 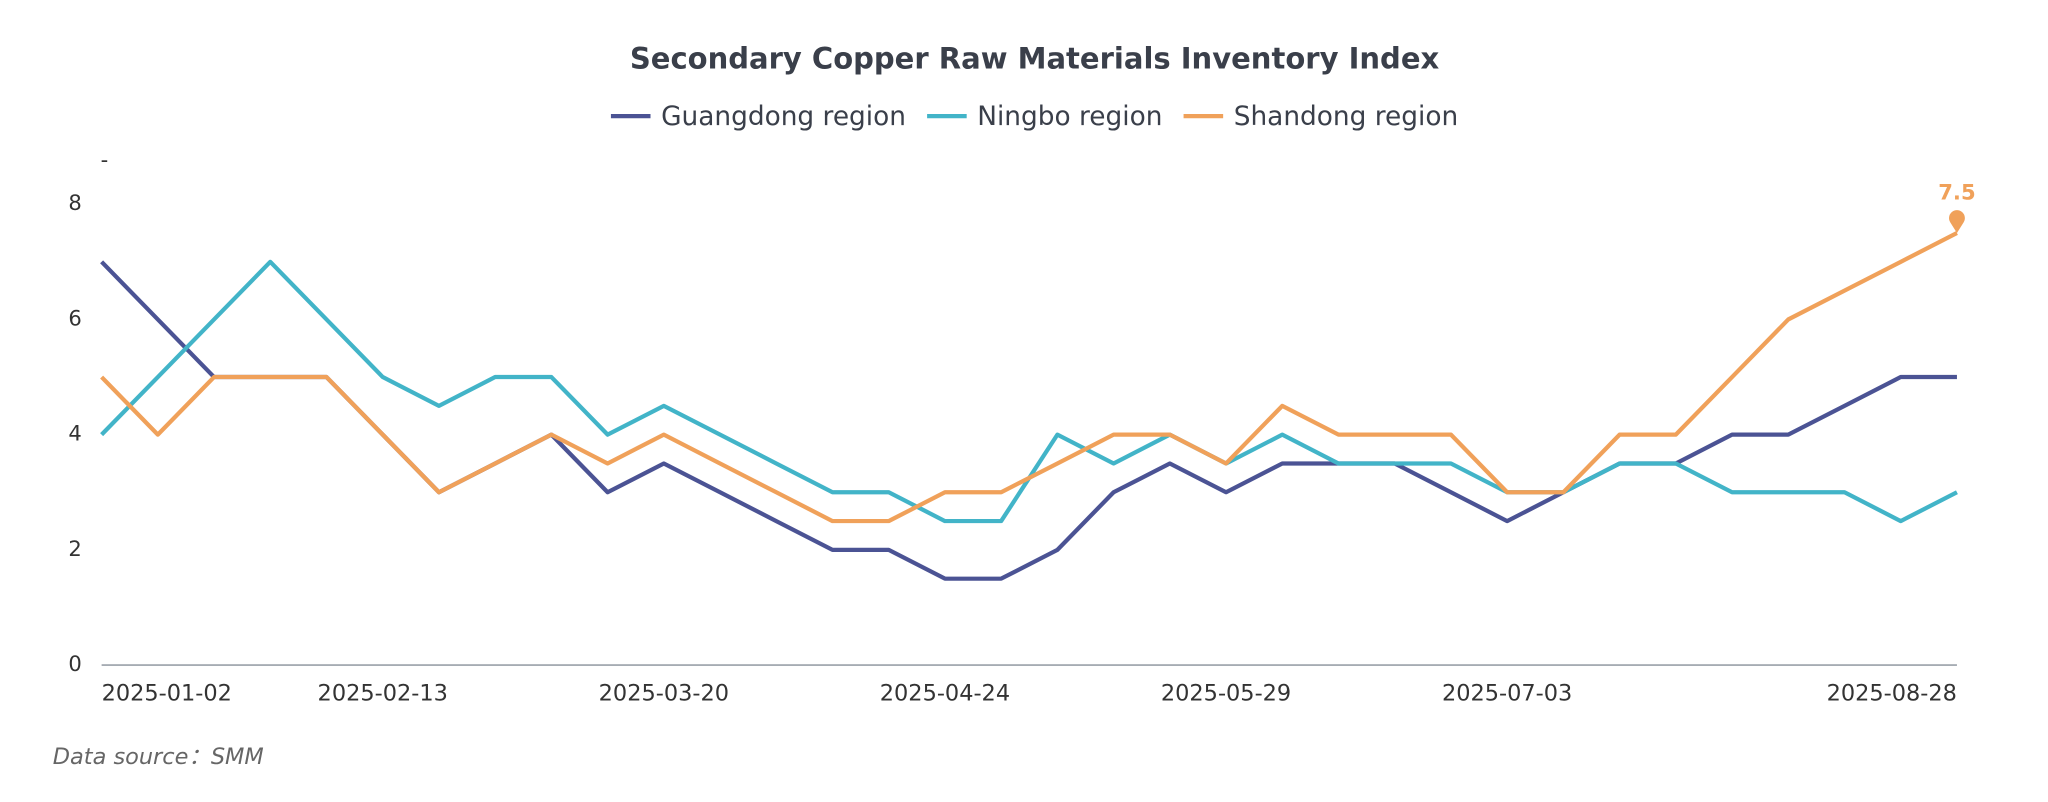 What do you see at coordinates (383, 694) in the screenshot?
I see `x-tick-label: 2025-02-13` at bounding box center [383, 694].